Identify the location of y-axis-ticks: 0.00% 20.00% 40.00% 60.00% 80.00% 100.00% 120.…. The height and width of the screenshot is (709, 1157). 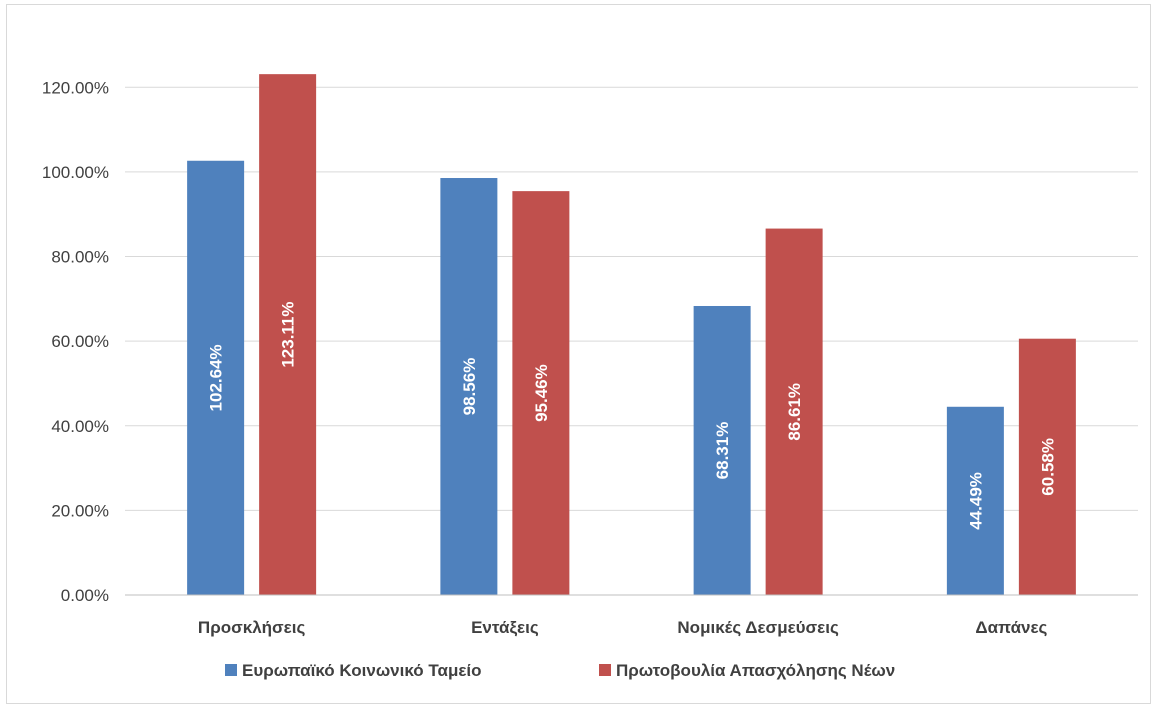
(75, 341).